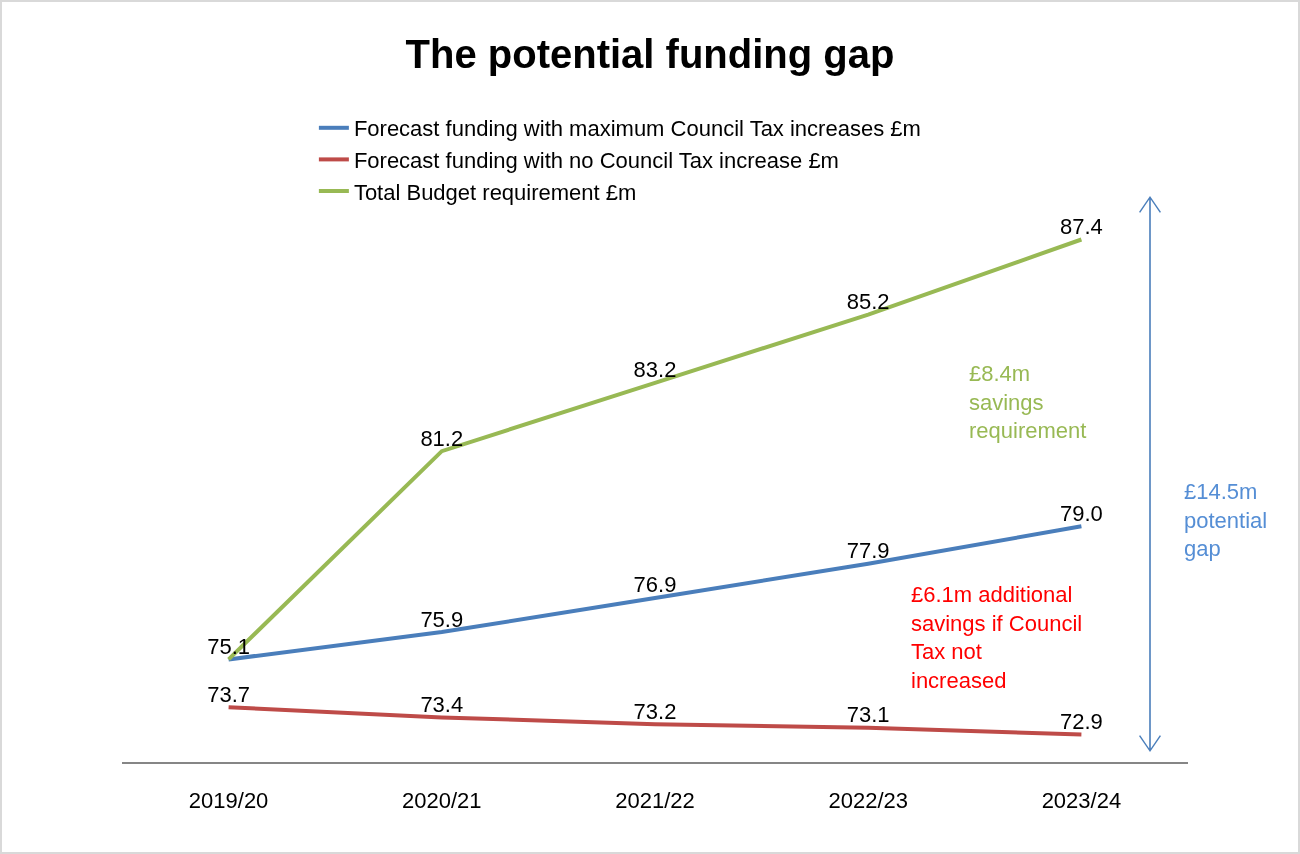  I want to click on annotation: £8.4m savings requirement, so click(1028, 402).